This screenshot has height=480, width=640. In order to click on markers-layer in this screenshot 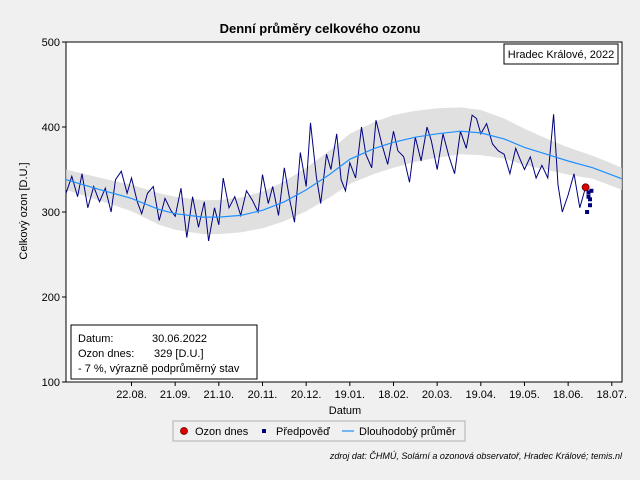, I will do `click(587, 198)`.